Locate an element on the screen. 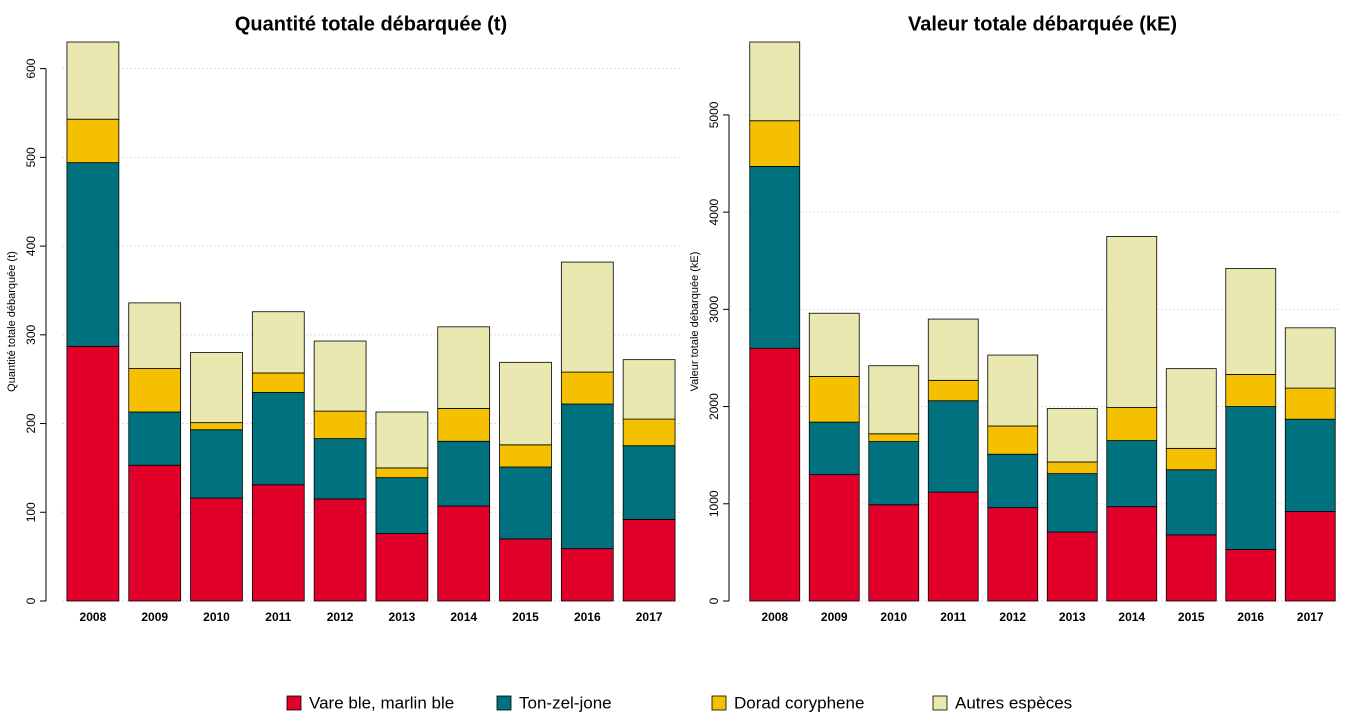 This screenshot has width=1354, height=713. y-tick-label: 2000 is located at coordinates (714, 406).